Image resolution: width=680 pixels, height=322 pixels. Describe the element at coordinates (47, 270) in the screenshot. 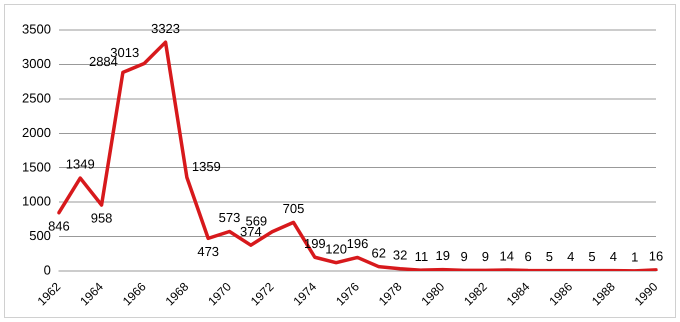

I see `y-tick-label: 0` at that location.